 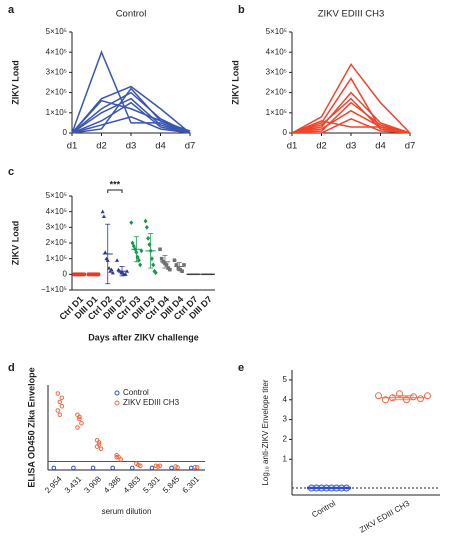 I want to click on x-tick-label: 4.863, so click(x=132, y=484).